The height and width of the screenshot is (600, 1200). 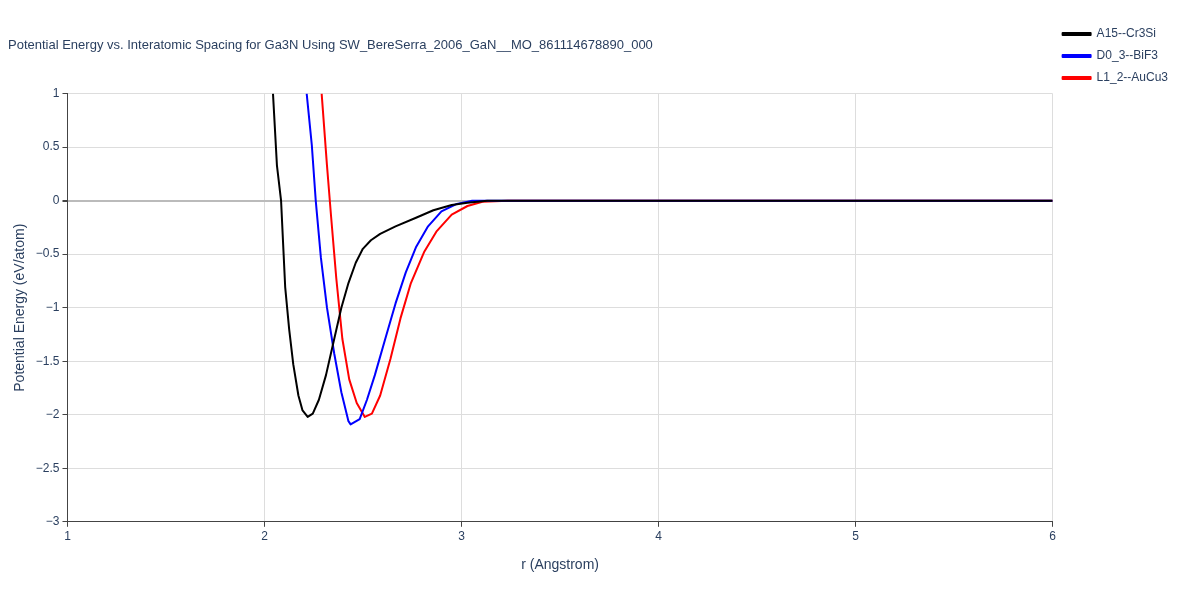 What do you see at coordinates (659, 536) in the screenshot?
I see `x-tick-label: 4` at bounding box center [659, 536].